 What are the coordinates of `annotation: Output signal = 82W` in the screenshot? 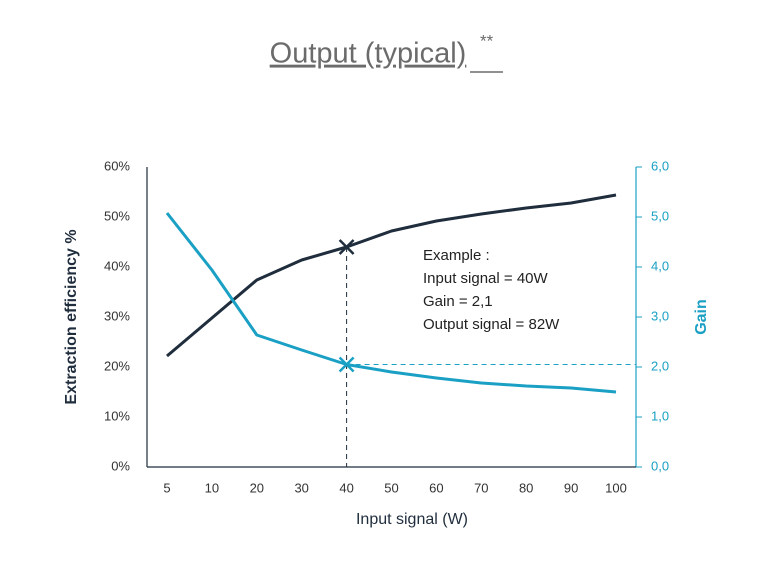 It's located at (491, 324).